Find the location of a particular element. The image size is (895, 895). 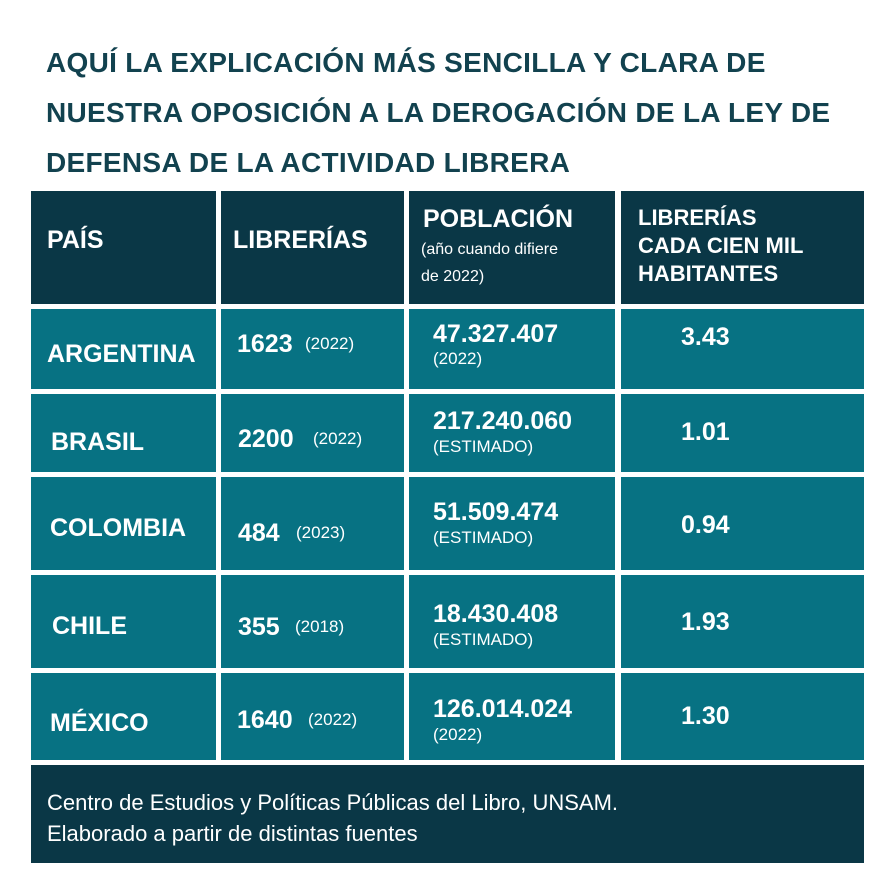

table-row-chile-librerias: 355 (2018) is located at coordinates (312, 621).